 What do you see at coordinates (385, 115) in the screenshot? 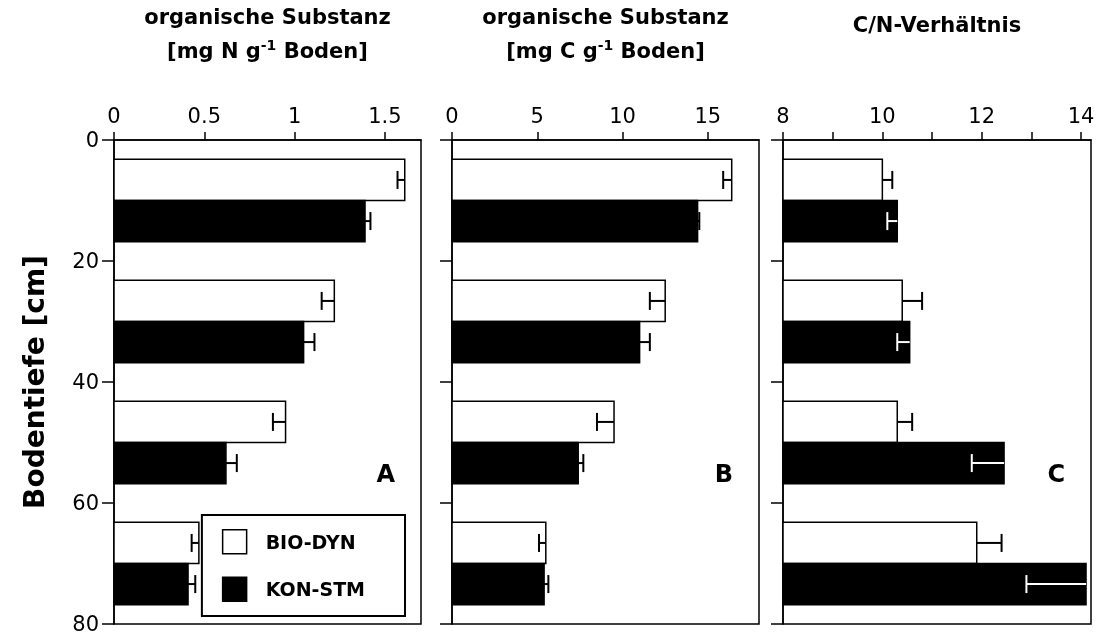
I see `x-tick-label: 1.5` at bounding box center [385, 115].